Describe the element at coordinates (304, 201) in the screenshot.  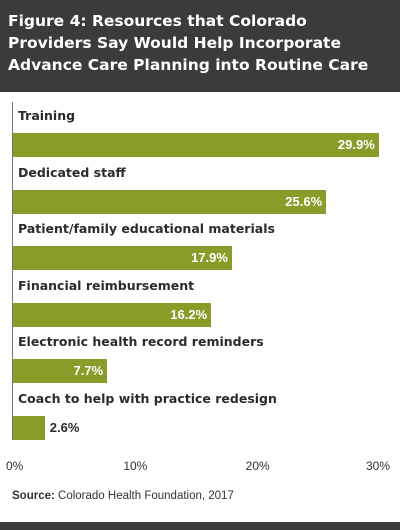
I see `data-label: 25.6%` at that location.